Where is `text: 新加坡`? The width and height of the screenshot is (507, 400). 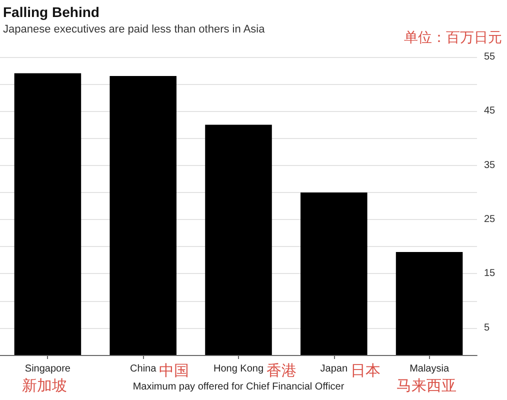
text: 新加坡 is located at coordinates (45, 386).